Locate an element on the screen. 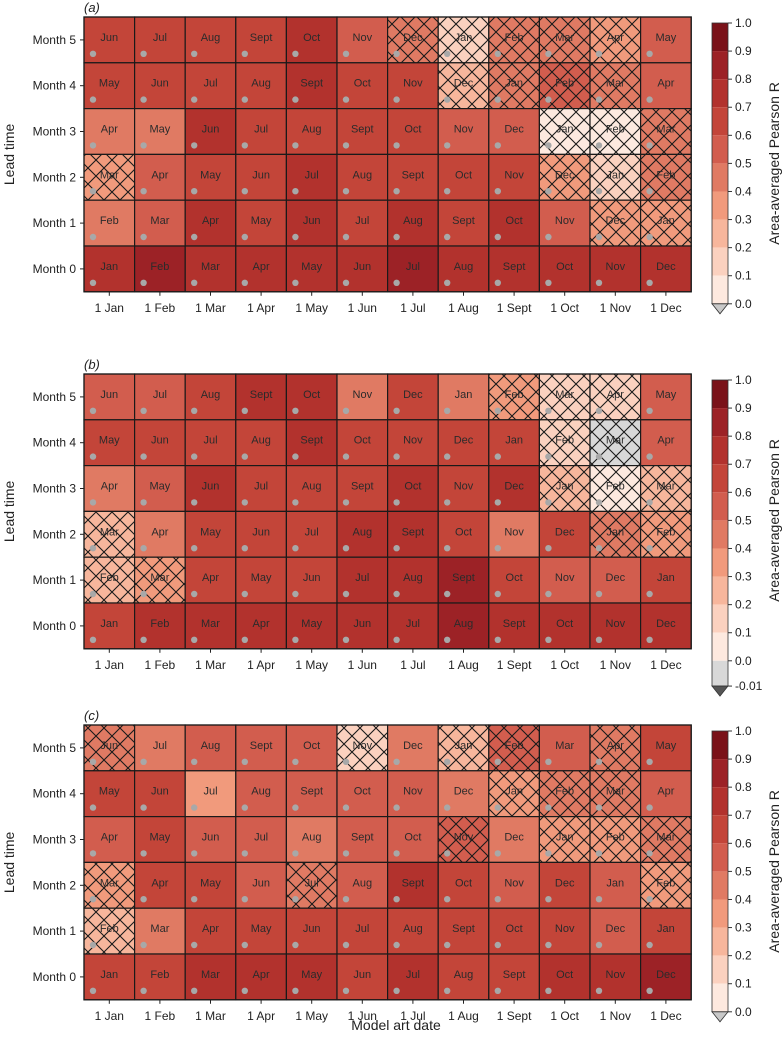 The height and width of the screenshot is (1039, 784). x-tick-label: 1 Sept is located at coordinates (514, 665).